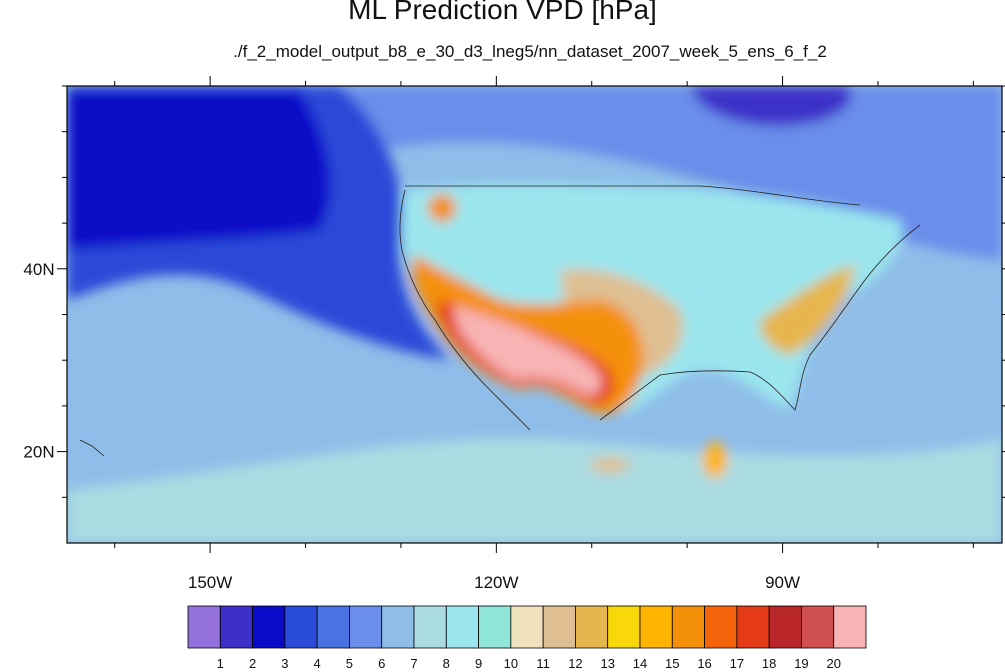 This screenshot has width=1005, height=672. Describe the element at coordinates (442, 208) in the screenshot. I see `vpd-region-northwest-hot` at that location.